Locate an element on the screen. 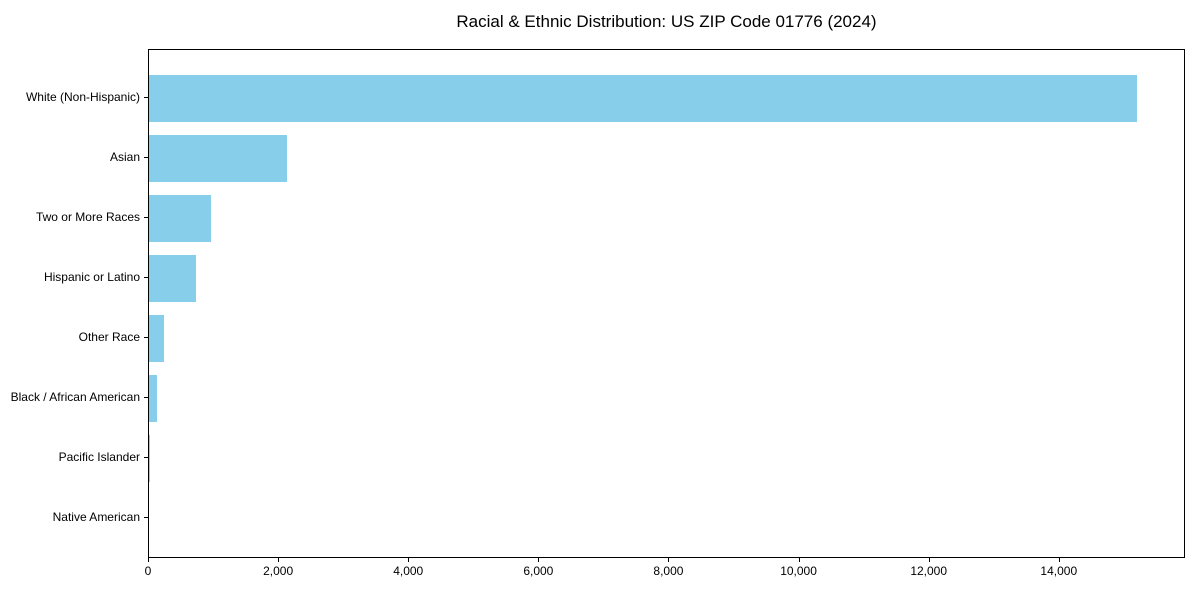  y-tick-label: Pacific Islander is located at coordinates (99, 457).